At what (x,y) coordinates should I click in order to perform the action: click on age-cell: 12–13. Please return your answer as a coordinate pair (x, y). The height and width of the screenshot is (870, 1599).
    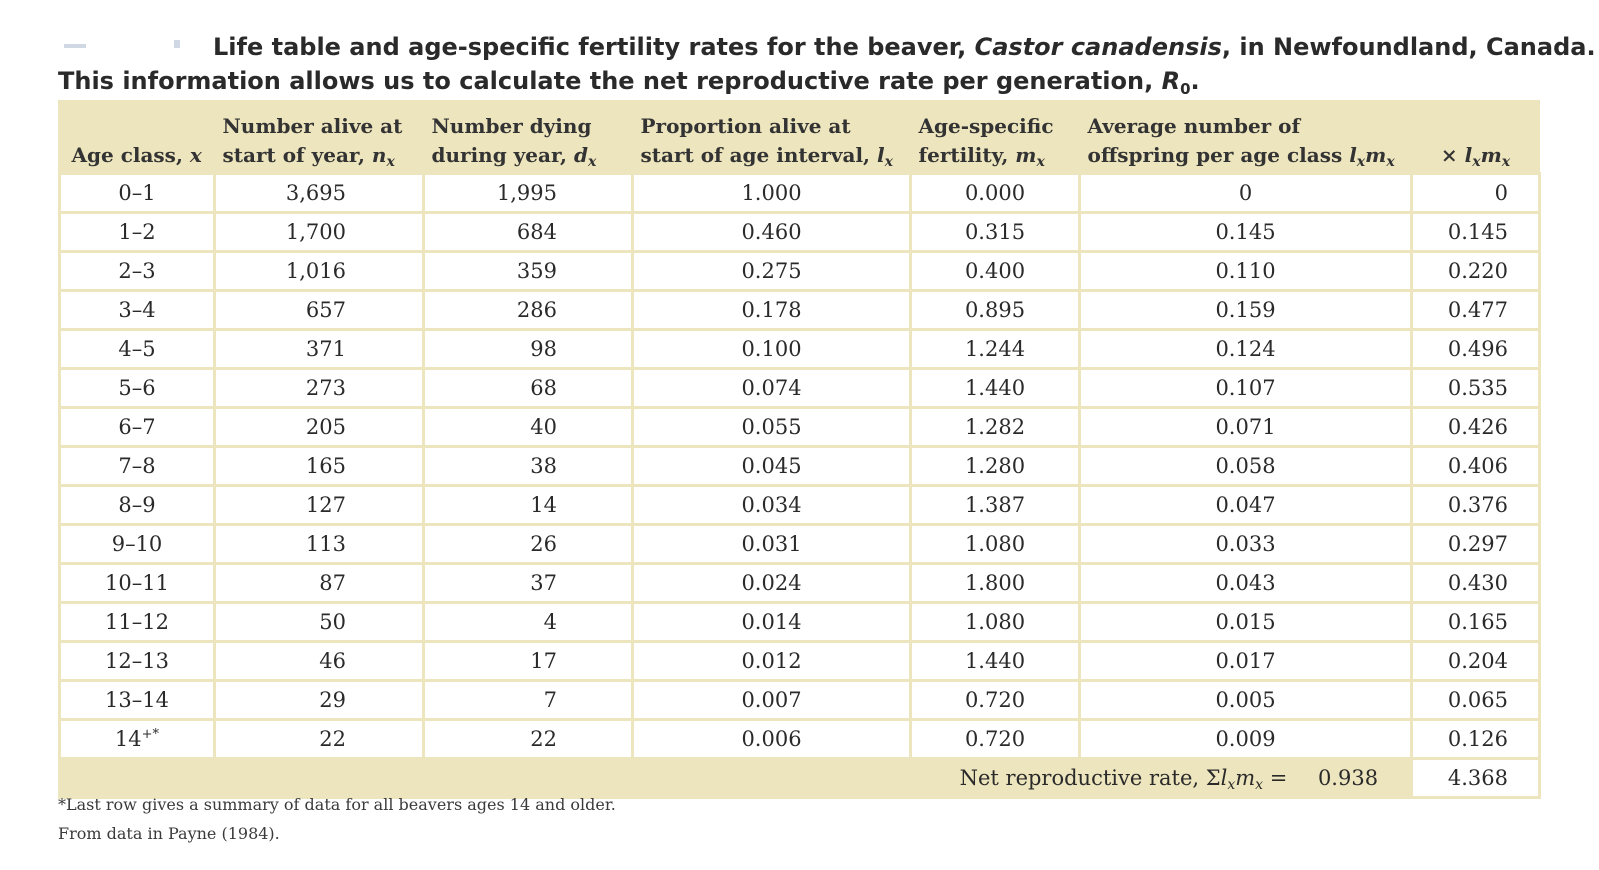
    Looking at the image, I should click on (137, 661).